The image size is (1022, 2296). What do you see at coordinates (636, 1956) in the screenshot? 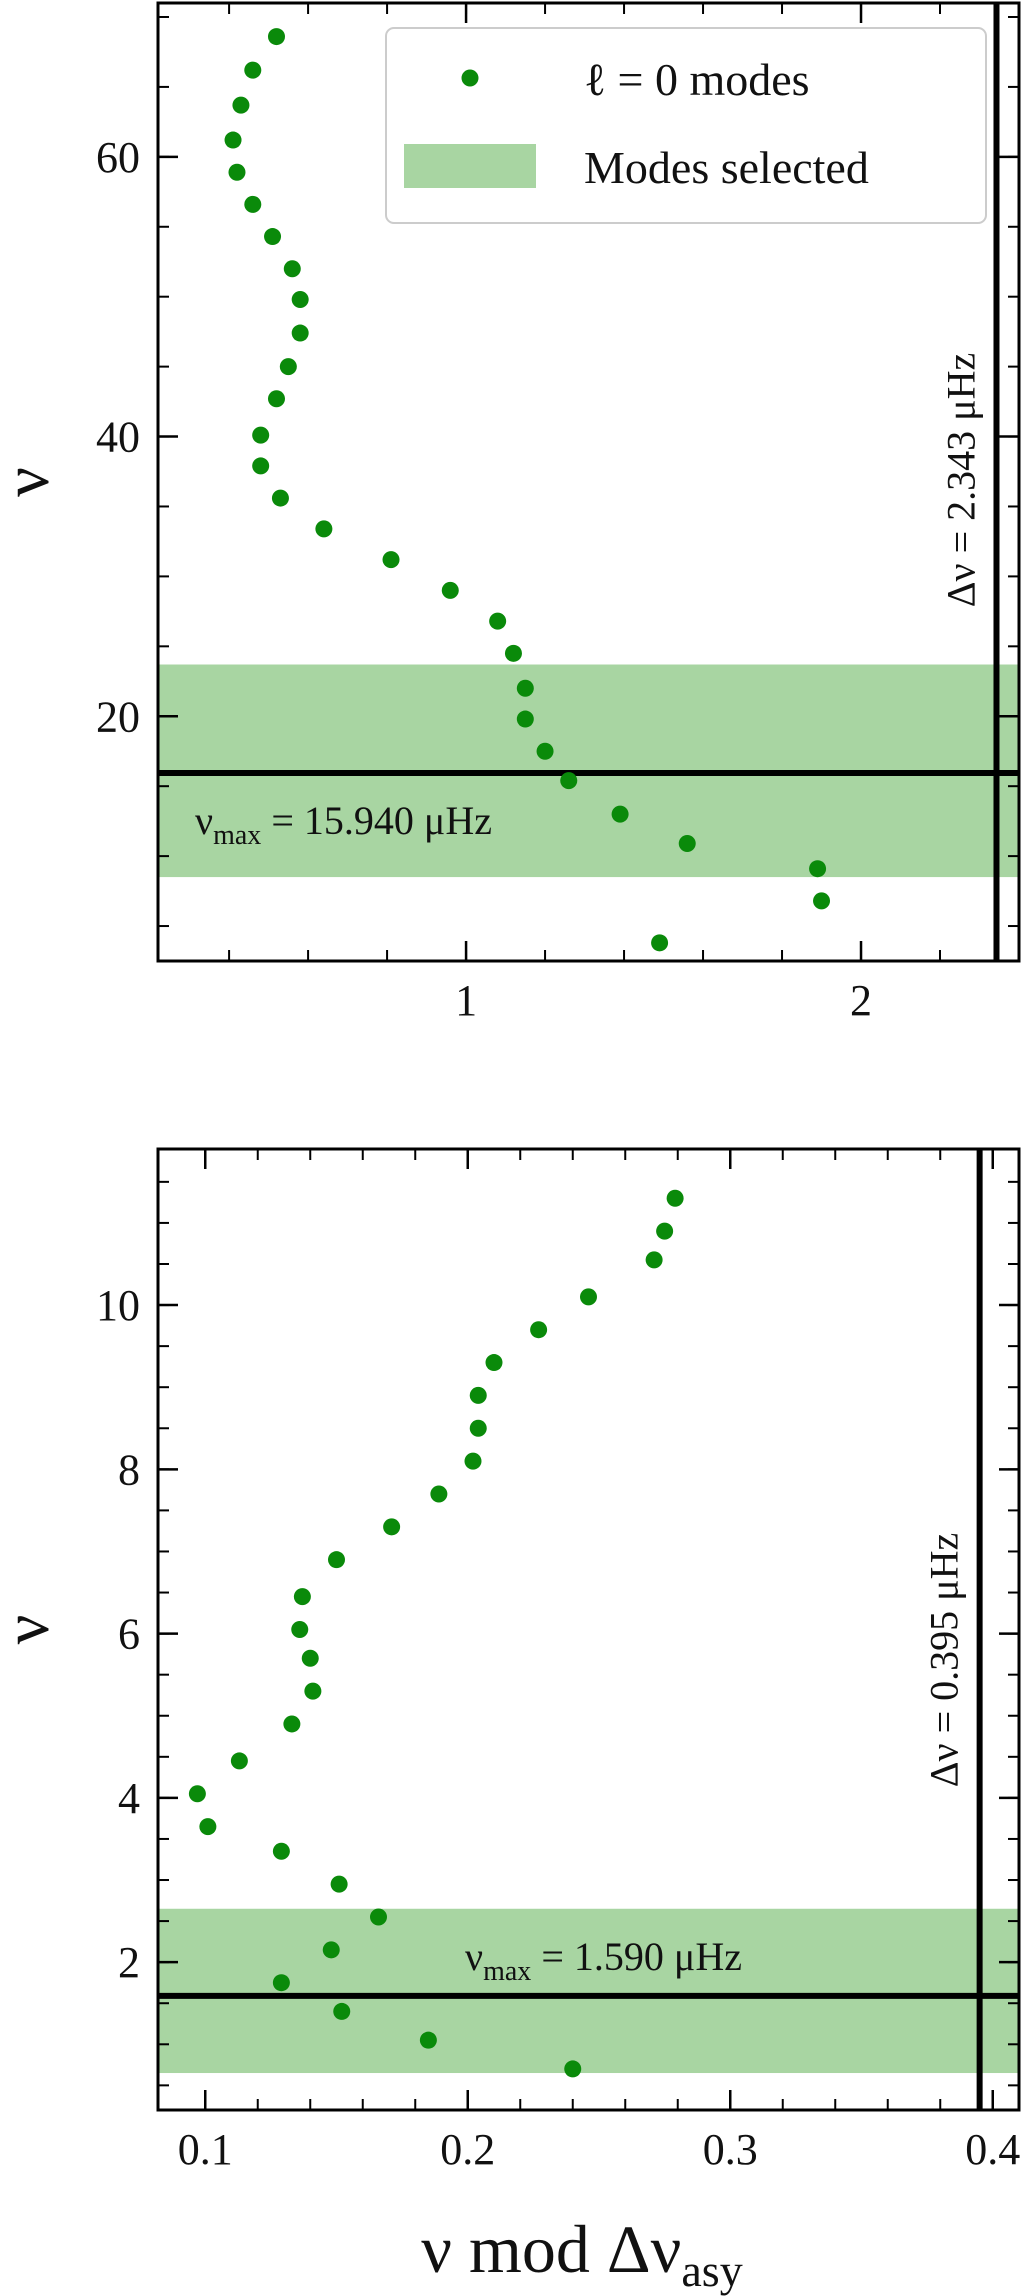
I see `numax-label-value: = 1.590 μHz` at bounding box center [636, 1956].